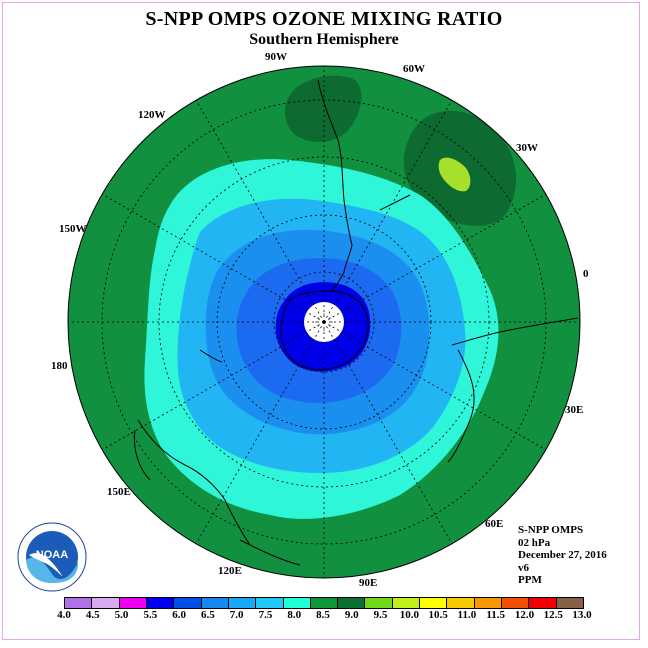 The width and height of the screenshot is (648, 648). What do you see at coordinates (574, 410) in the screenshot?
I see `lon-label-30e: 30E` at bounding box center [574, 410].